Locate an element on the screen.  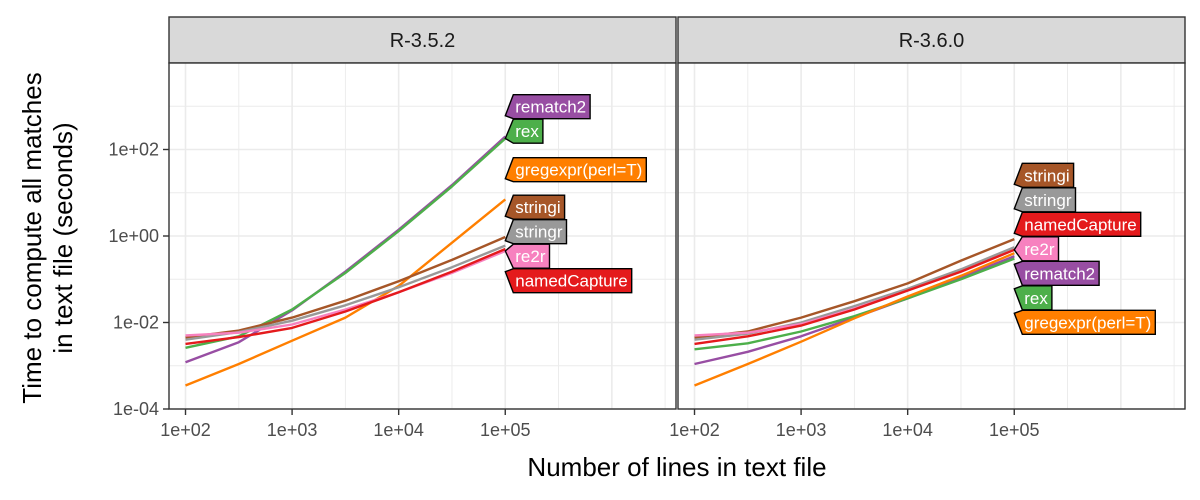
y-axis-title-line-1: Time to compute all matches is located at coordinates (32, 237).